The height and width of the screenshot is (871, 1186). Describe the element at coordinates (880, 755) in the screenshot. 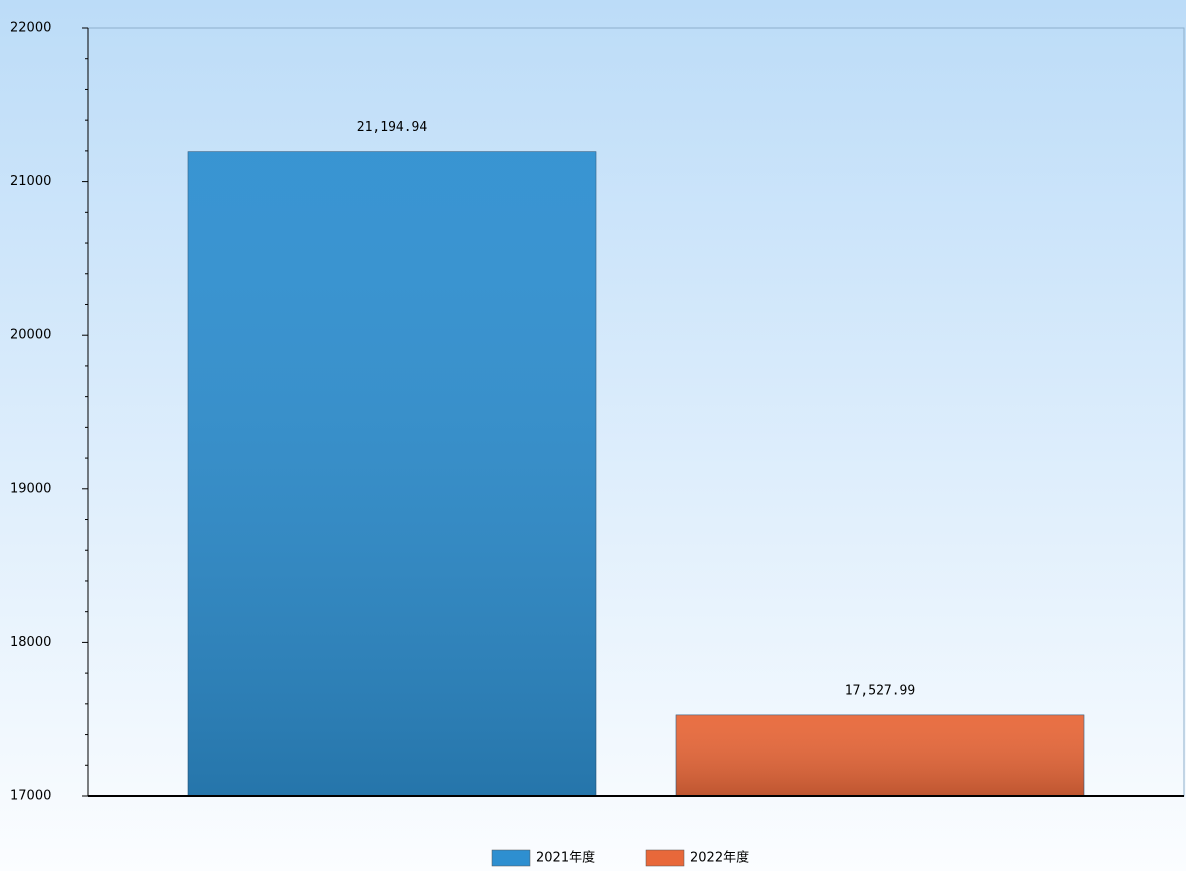

I see `bar` at that location.